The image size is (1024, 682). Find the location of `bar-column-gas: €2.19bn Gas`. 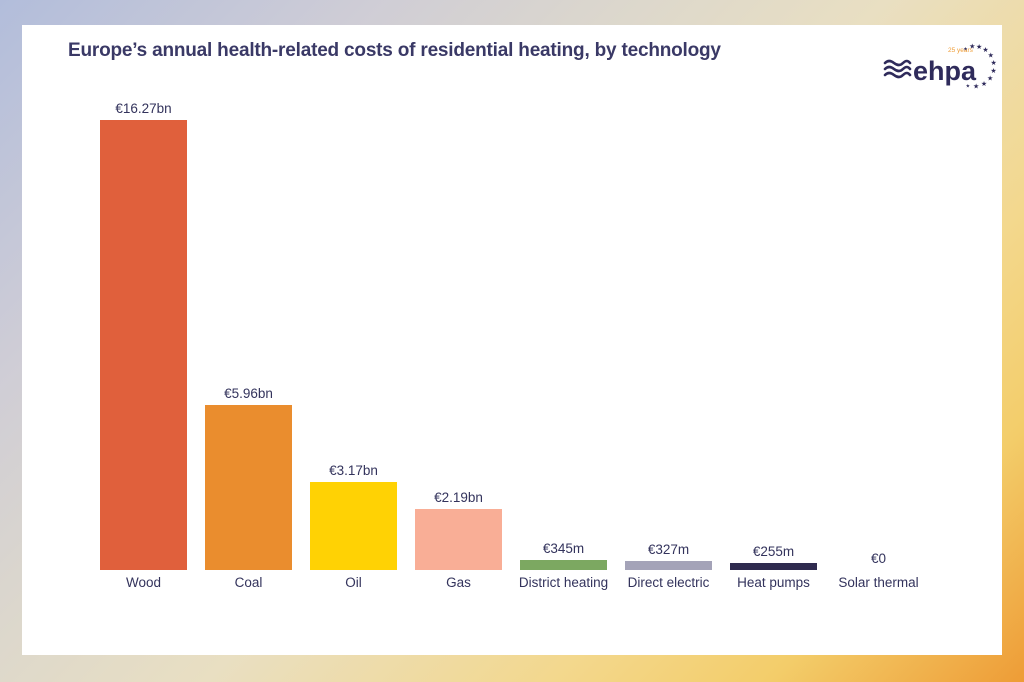

bar-column-gas: €2.19bn Gas is located at coordinates (458, 344).